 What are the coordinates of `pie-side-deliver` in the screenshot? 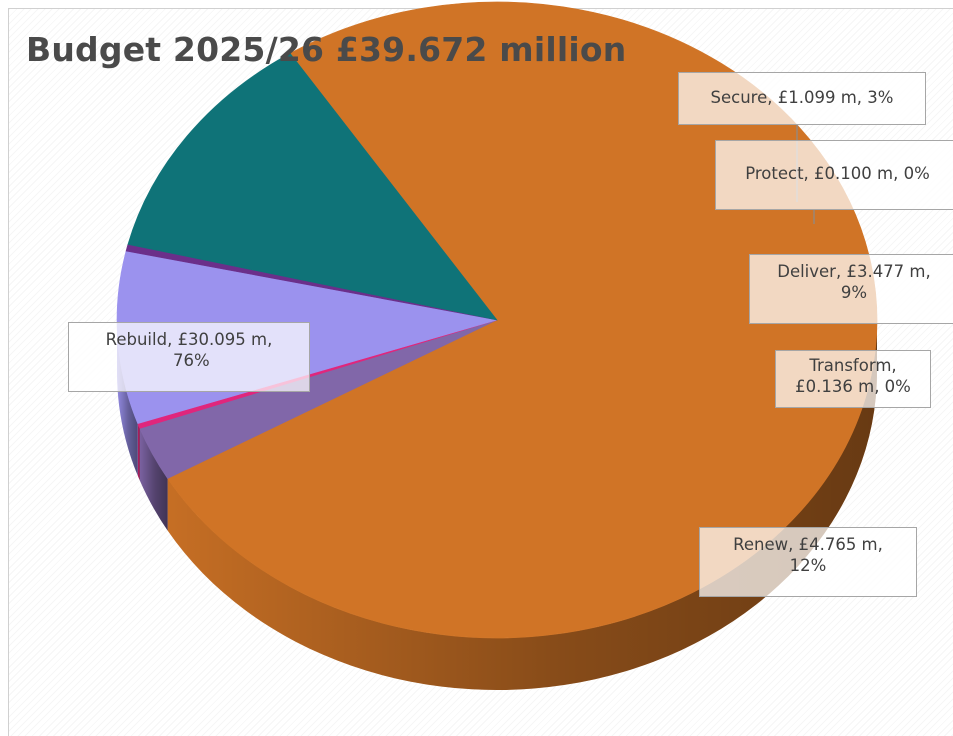 It's located at (127, 398).